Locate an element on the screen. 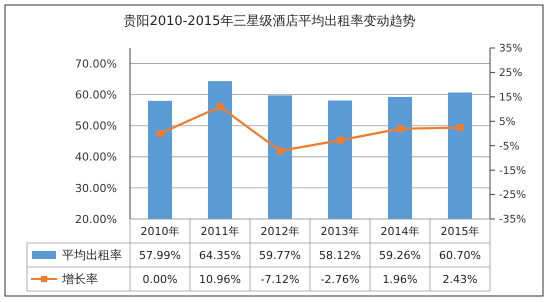 Image resolution: width=549 pixels, height=302 pixels. data-label: 10.96% is located at coordinates (220, 279).